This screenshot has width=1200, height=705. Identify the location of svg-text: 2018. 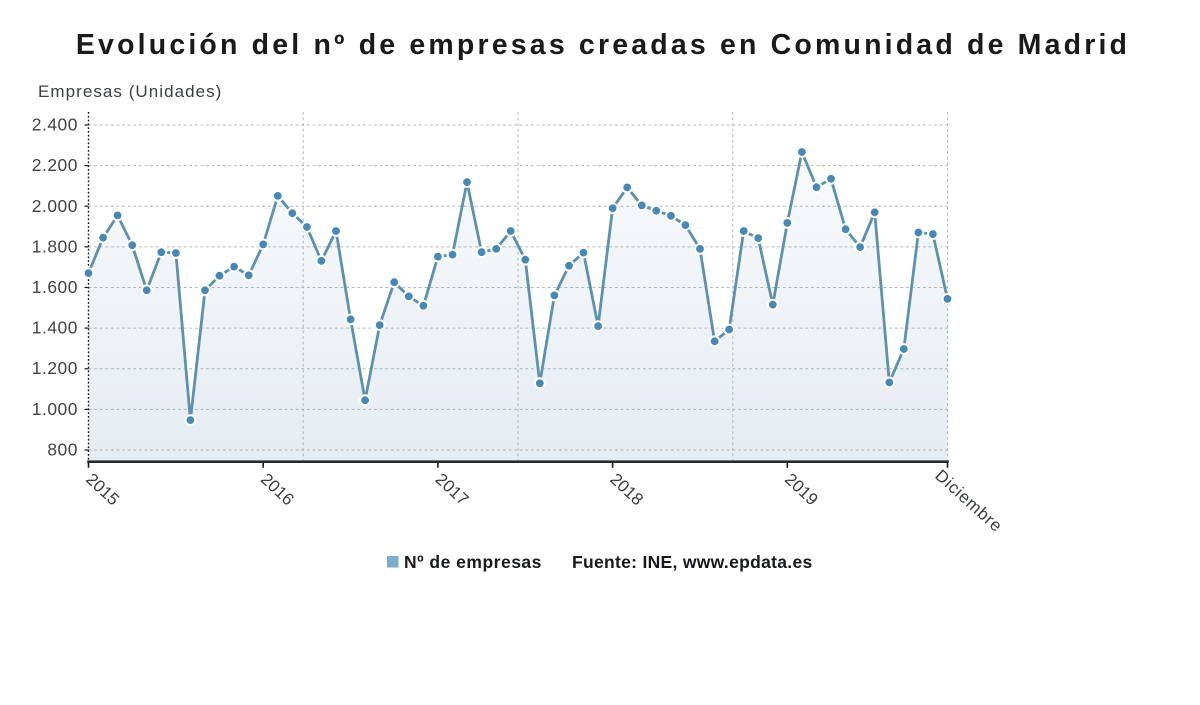
(626, 490).